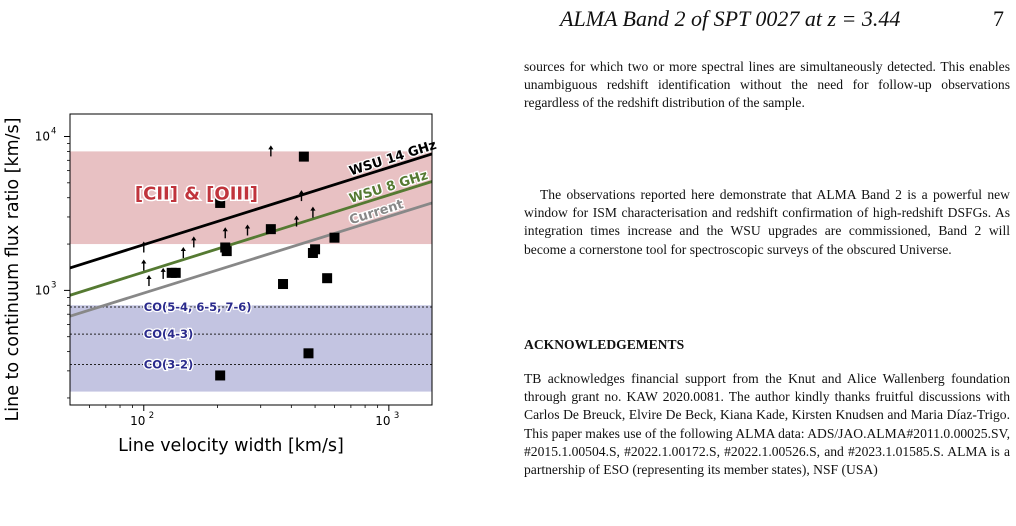  Describe the element at coordinates (13, 270) in the screenshot. I see `y-axis-label: Line to continuum flux ratio [km/s]` at that location.